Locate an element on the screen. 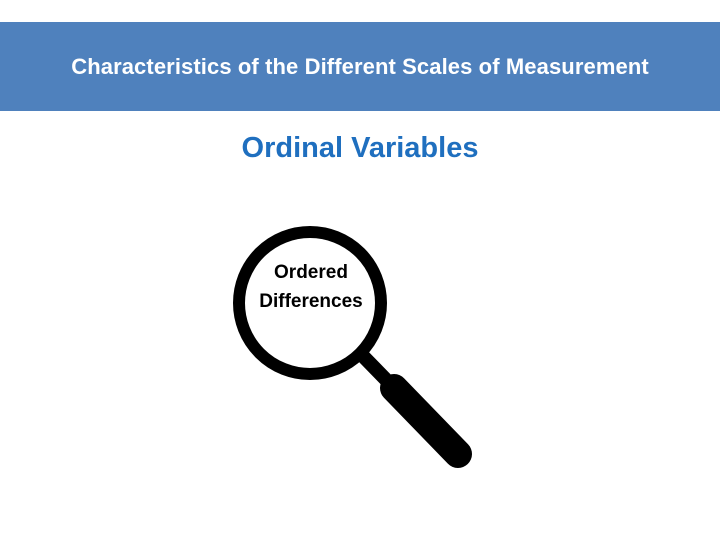 This screenshot has height=540, width=720. lens-label-line1: Ordered is located at coordinates (311, 272).